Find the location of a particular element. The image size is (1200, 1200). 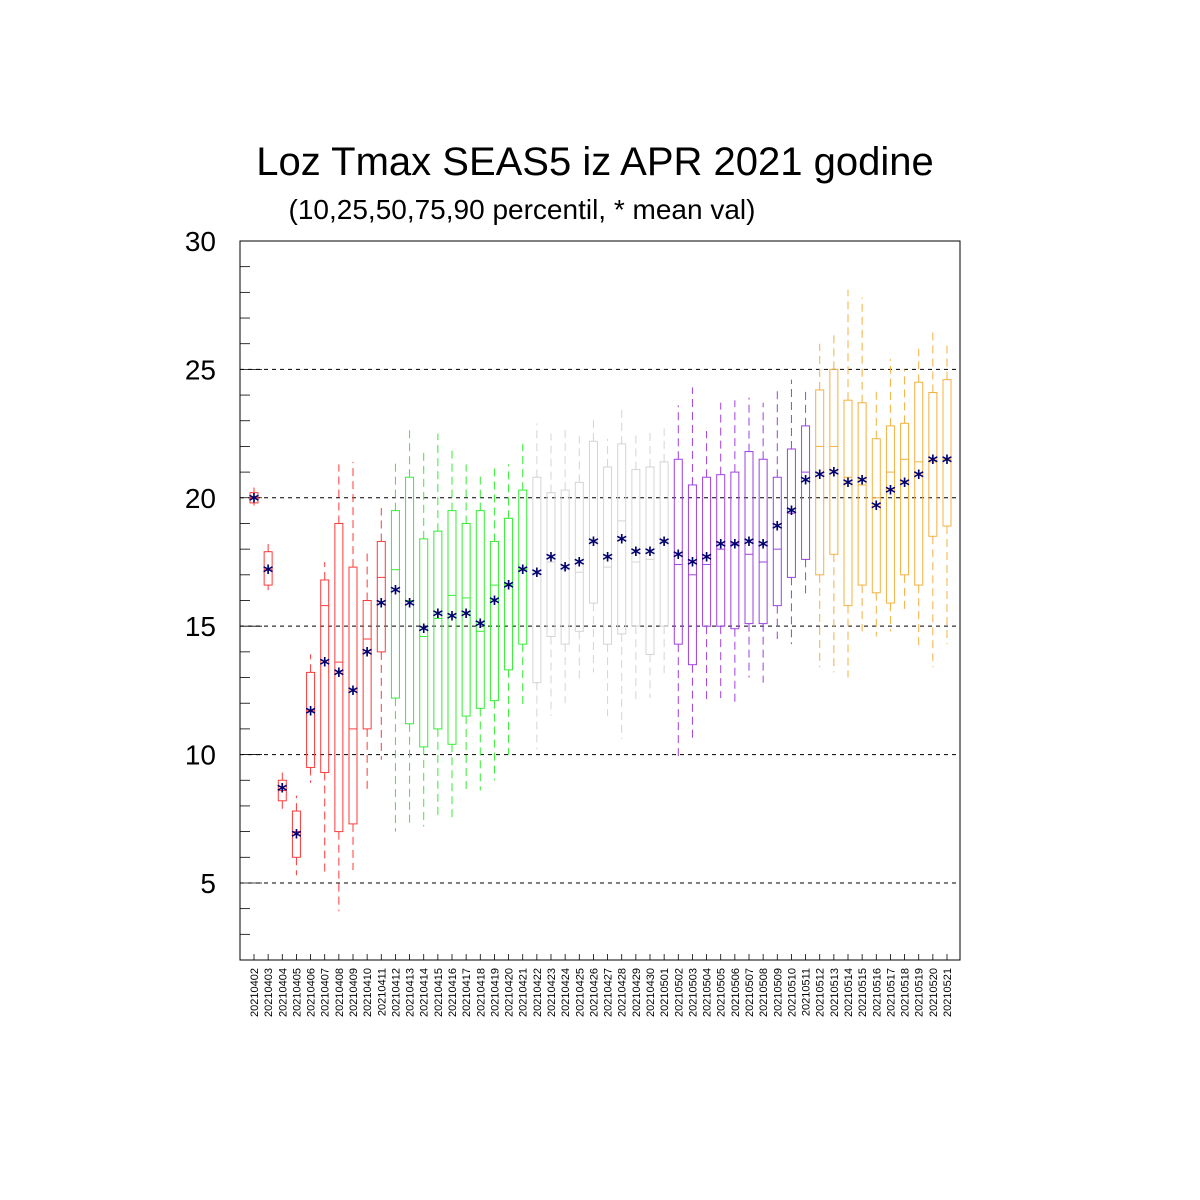

x-tick-label: 20210511 is located at coordinates (807, 992).